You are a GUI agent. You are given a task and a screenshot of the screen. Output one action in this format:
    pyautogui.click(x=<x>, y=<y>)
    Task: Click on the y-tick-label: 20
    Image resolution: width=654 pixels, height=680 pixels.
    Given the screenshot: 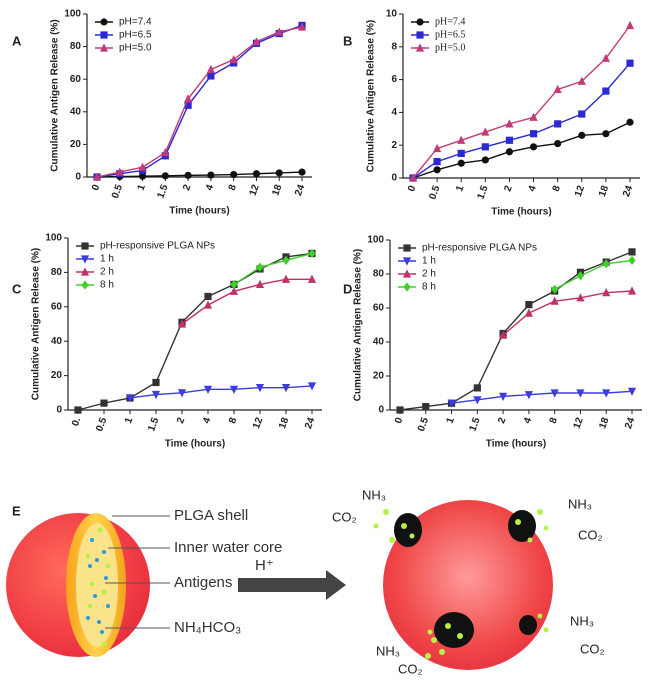 What is the action you would take?
    pyautogui.click(x=76, y=144)
    